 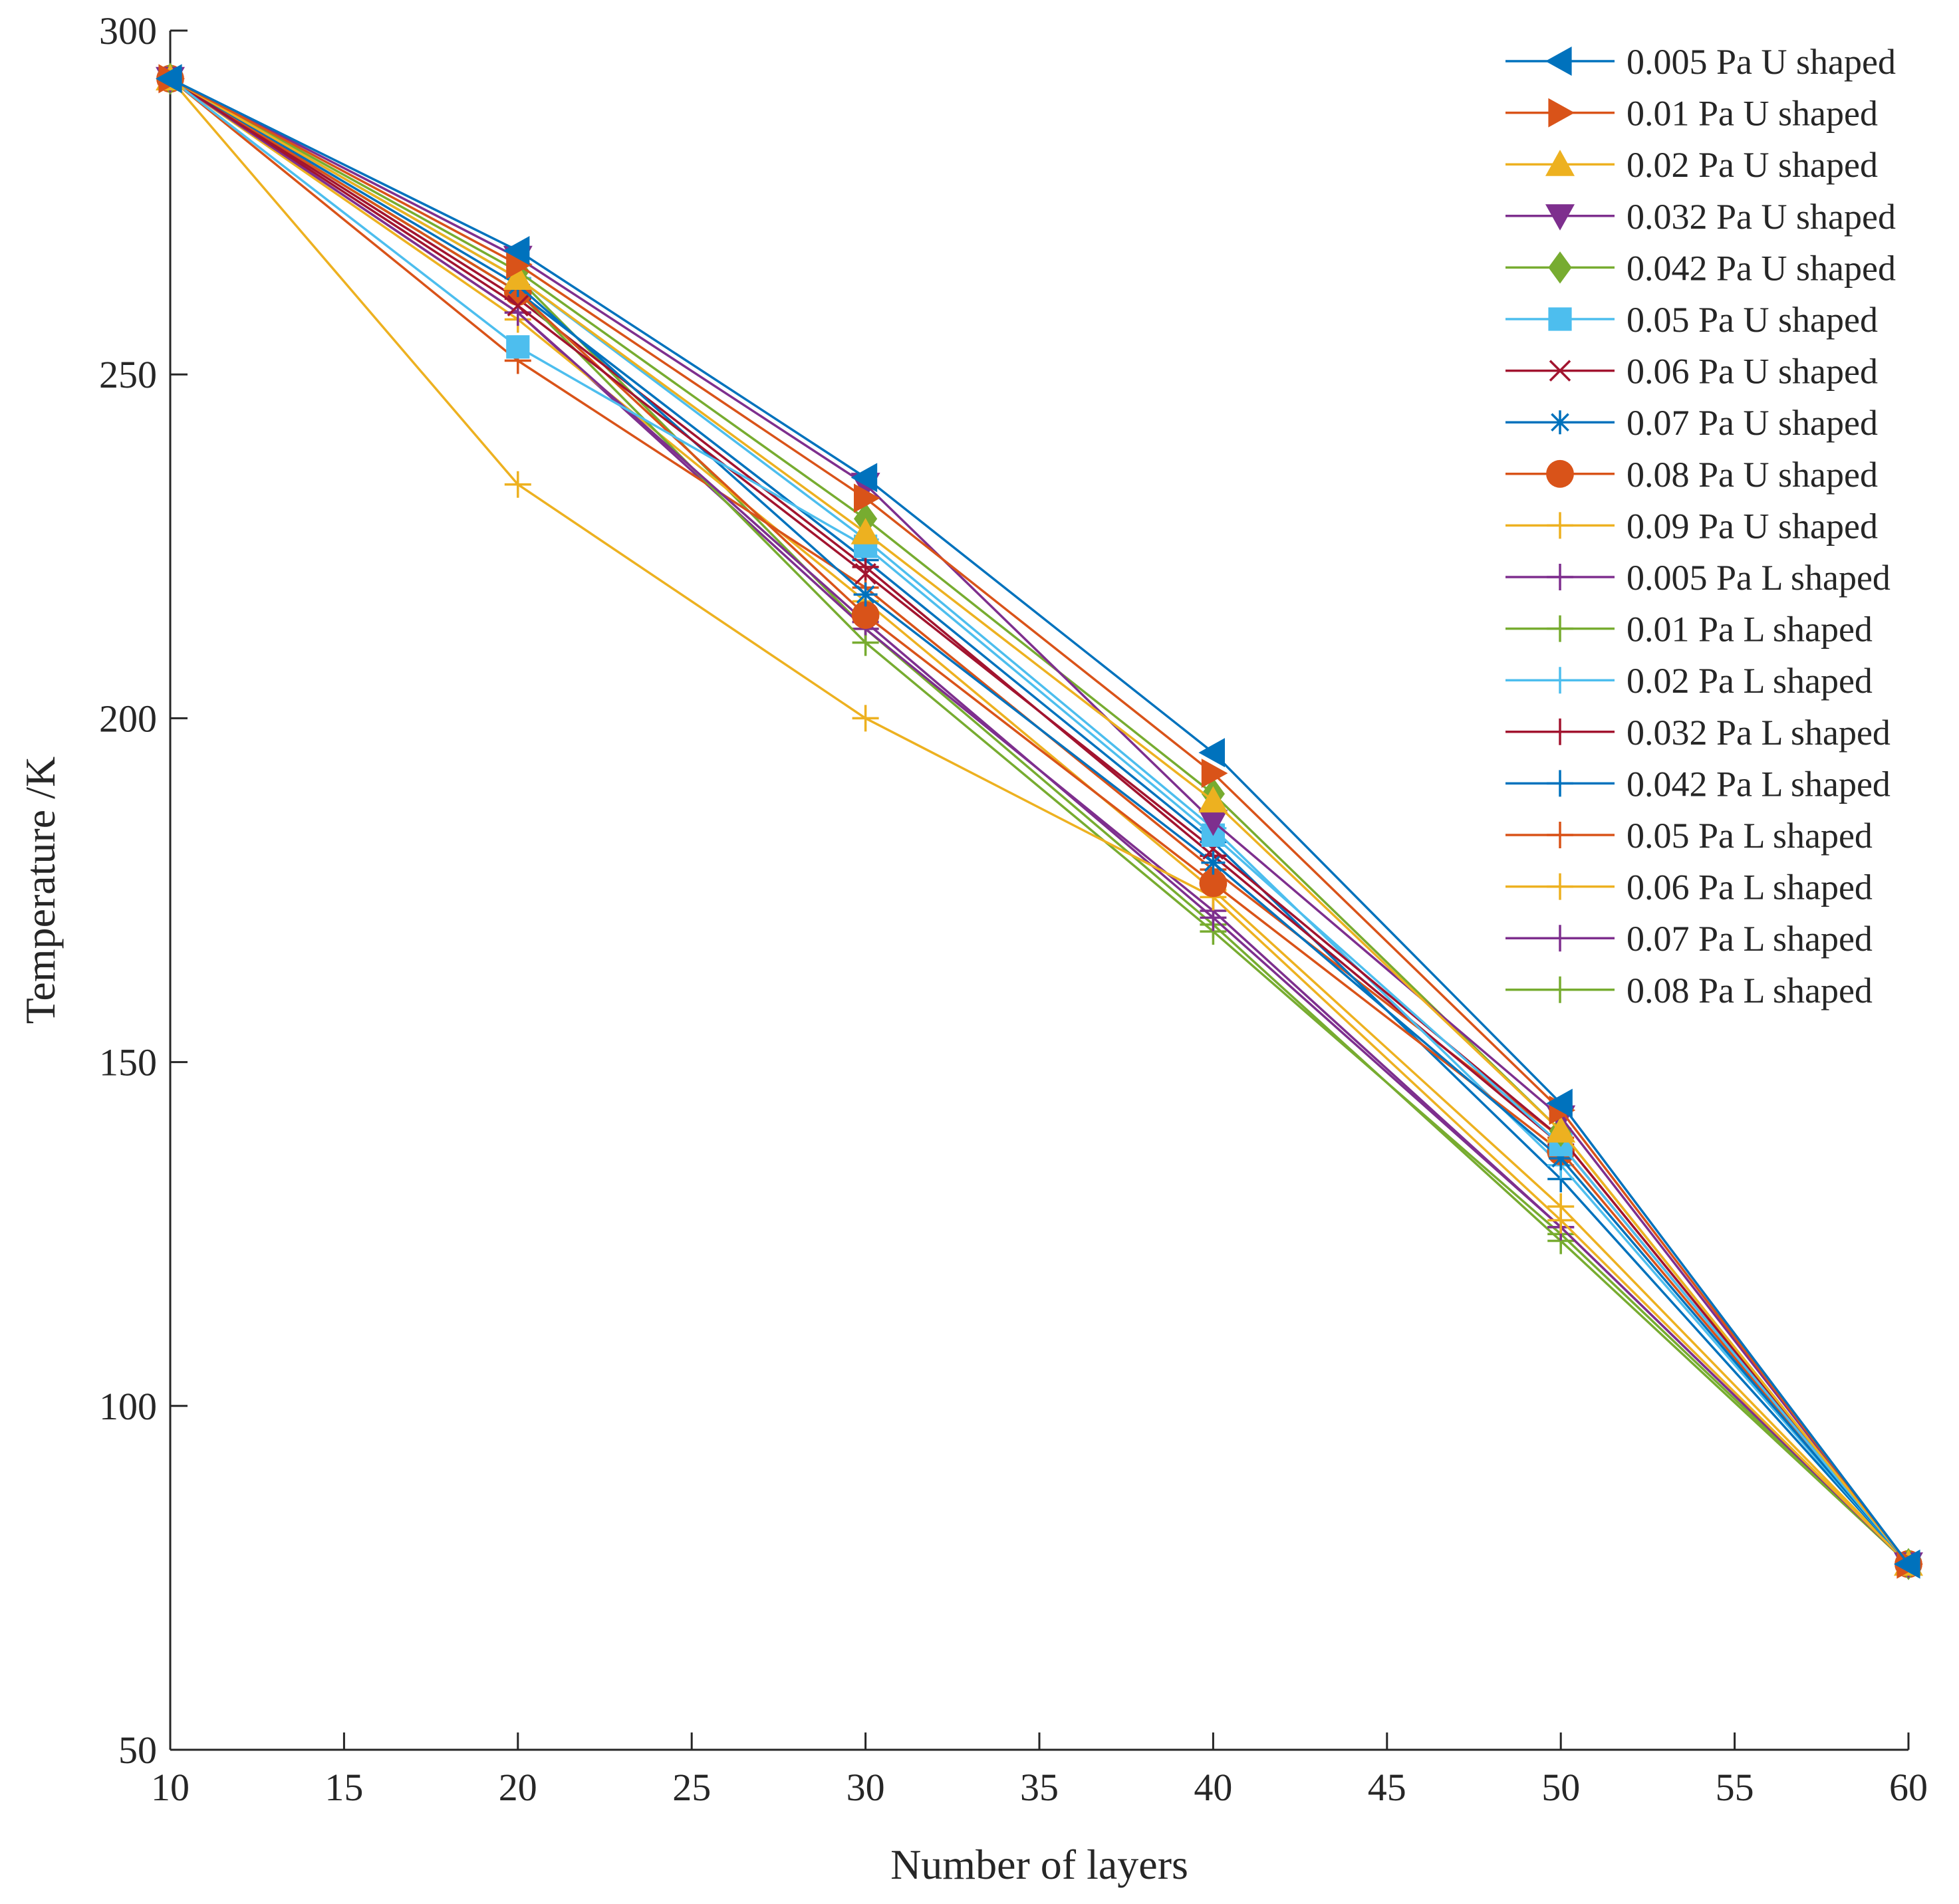 What do you see at coordinates (137, 1750) in the screenshot?
I see `y-tick-label: 50` at bounding box center [137, 1750].